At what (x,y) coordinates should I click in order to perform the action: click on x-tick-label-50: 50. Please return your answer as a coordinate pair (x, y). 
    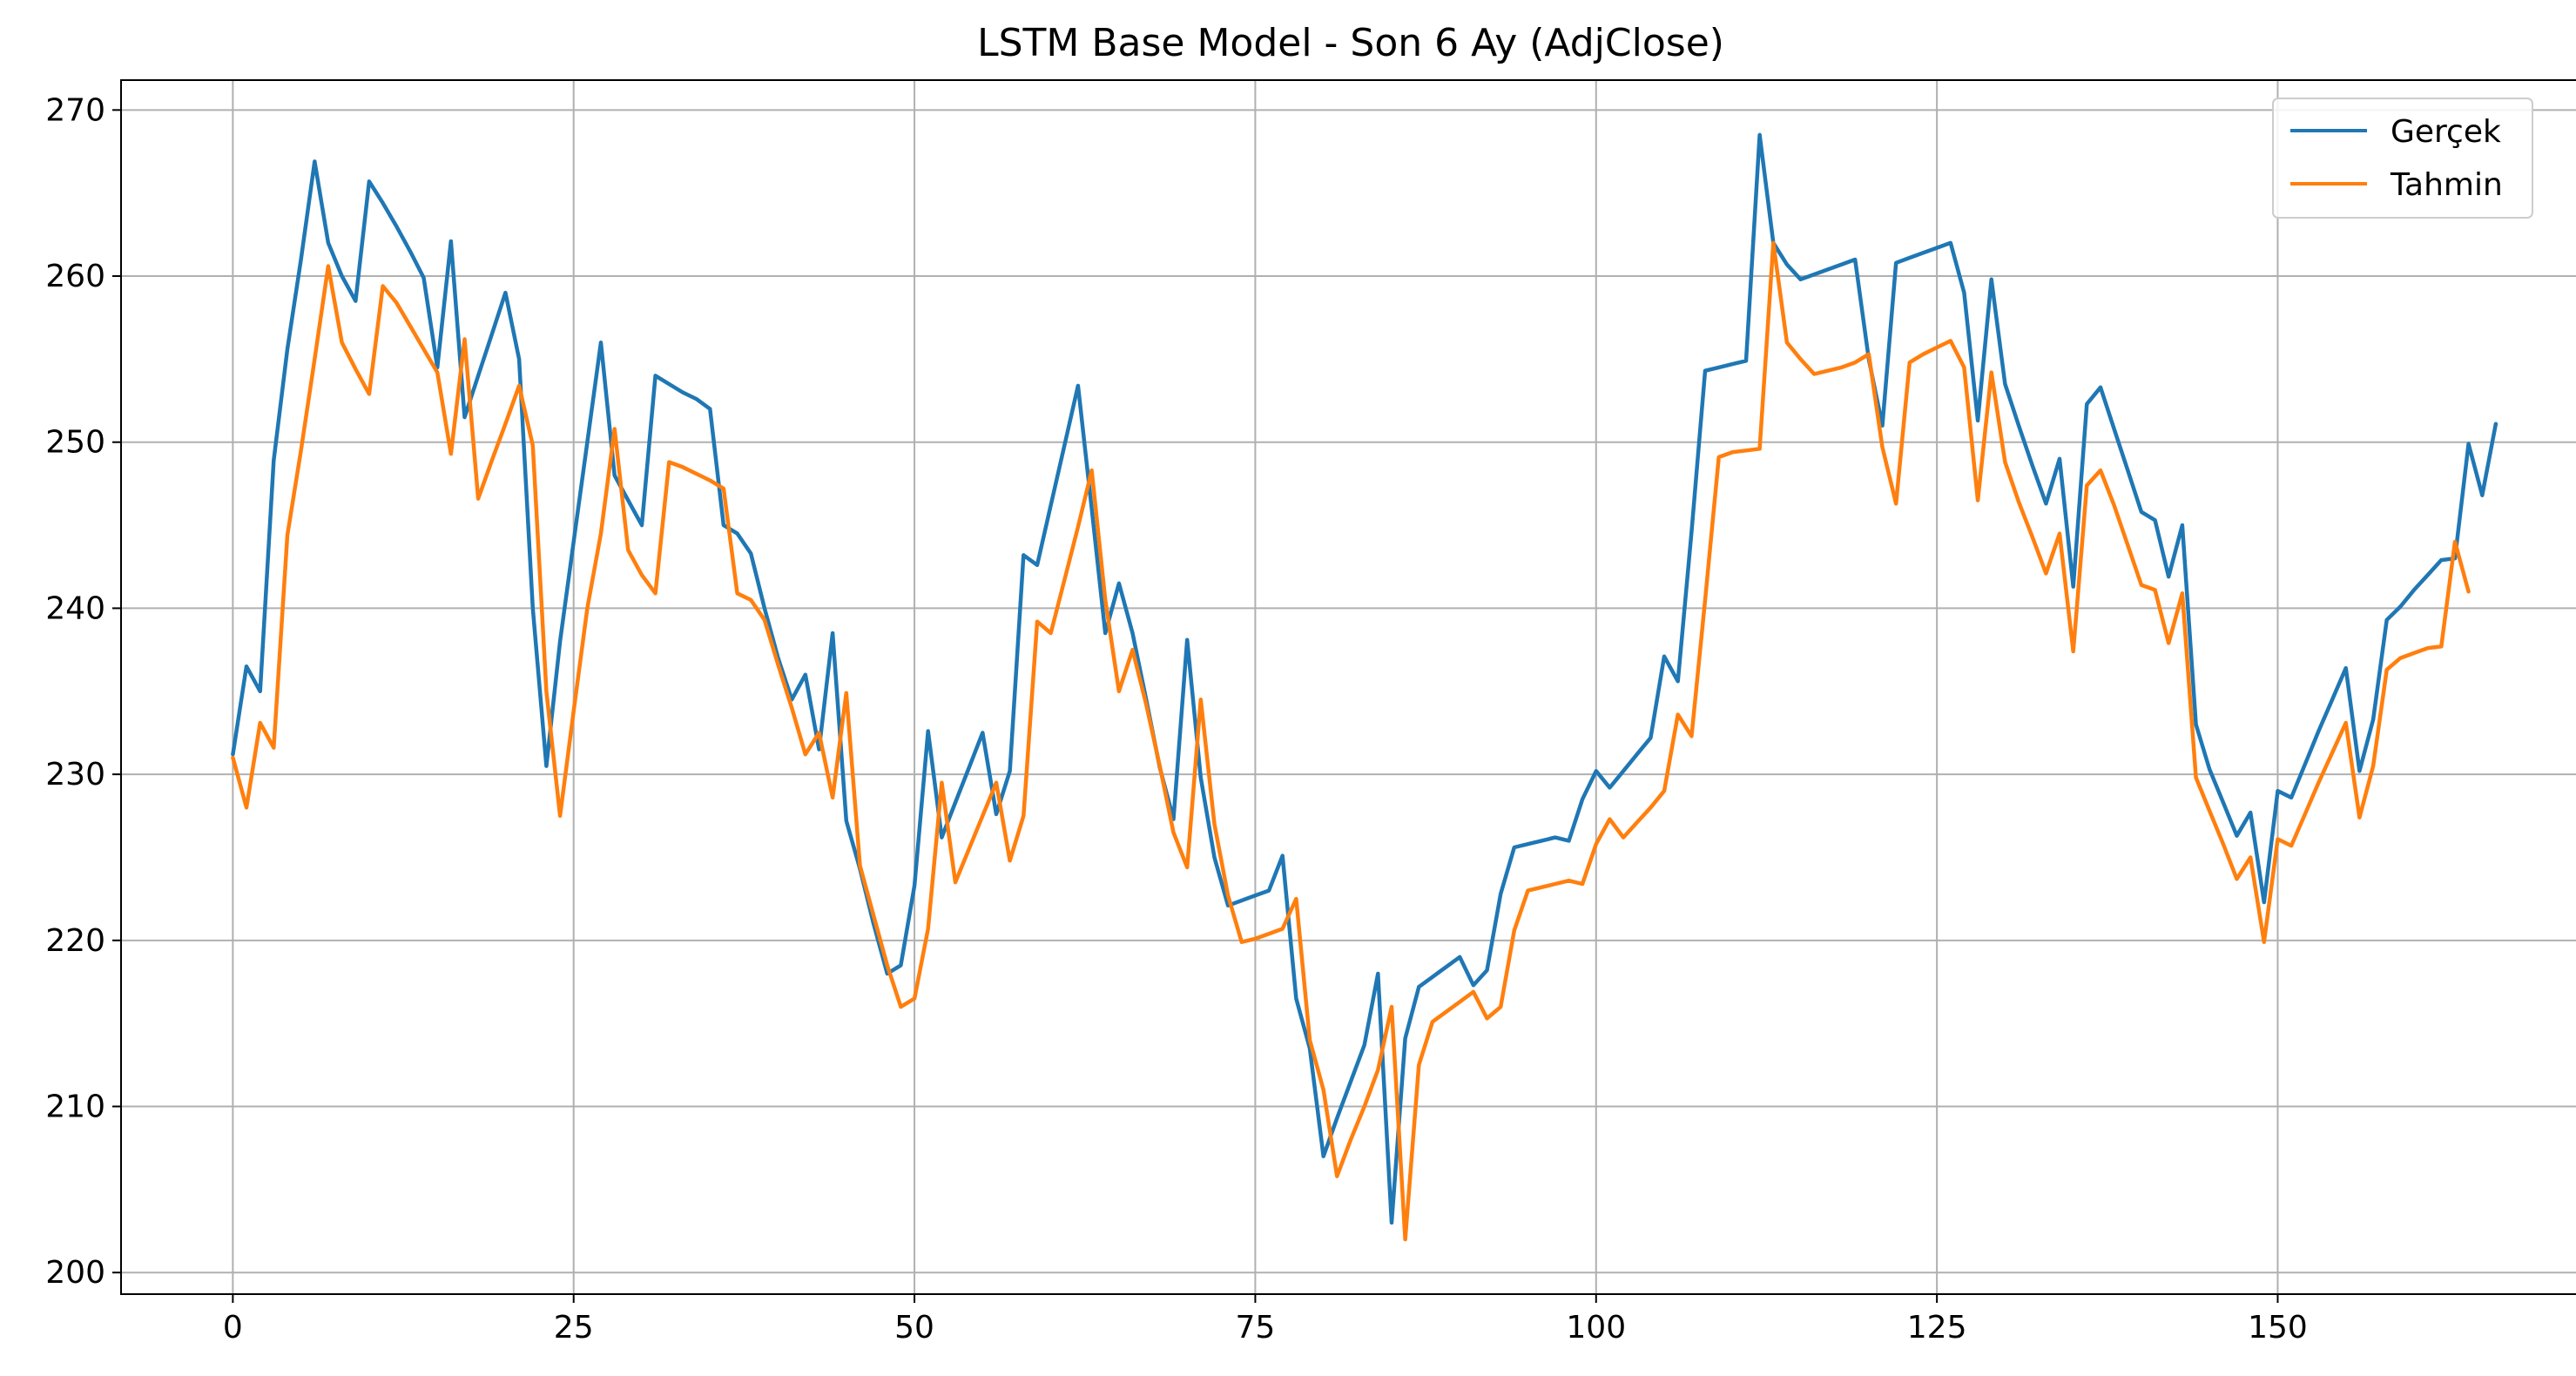
    Looking at the image, I should click on (914, 1328).